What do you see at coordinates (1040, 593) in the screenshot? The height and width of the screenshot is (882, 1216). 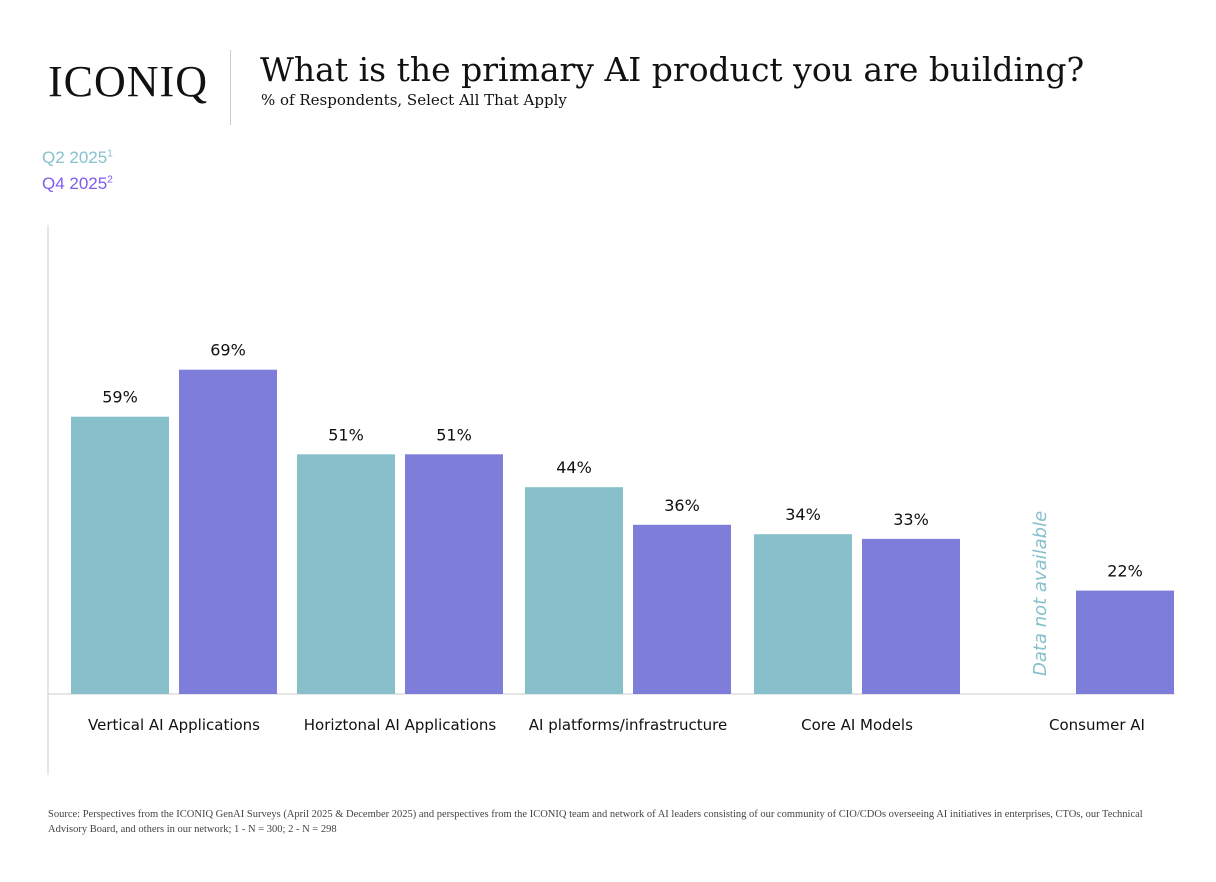 I see `data-not-available-note: Data not available` at bounding box center [1040, 593].